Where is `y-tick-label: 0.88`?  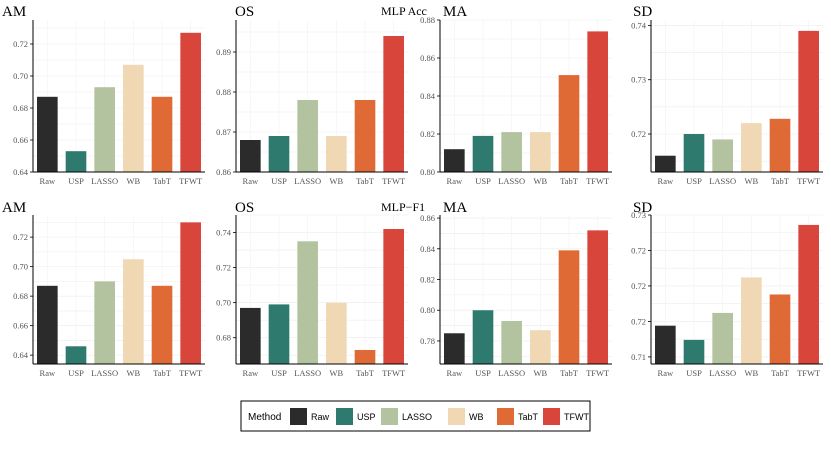
y-tick-label: 0.88 is located at coordinates (223, 92).